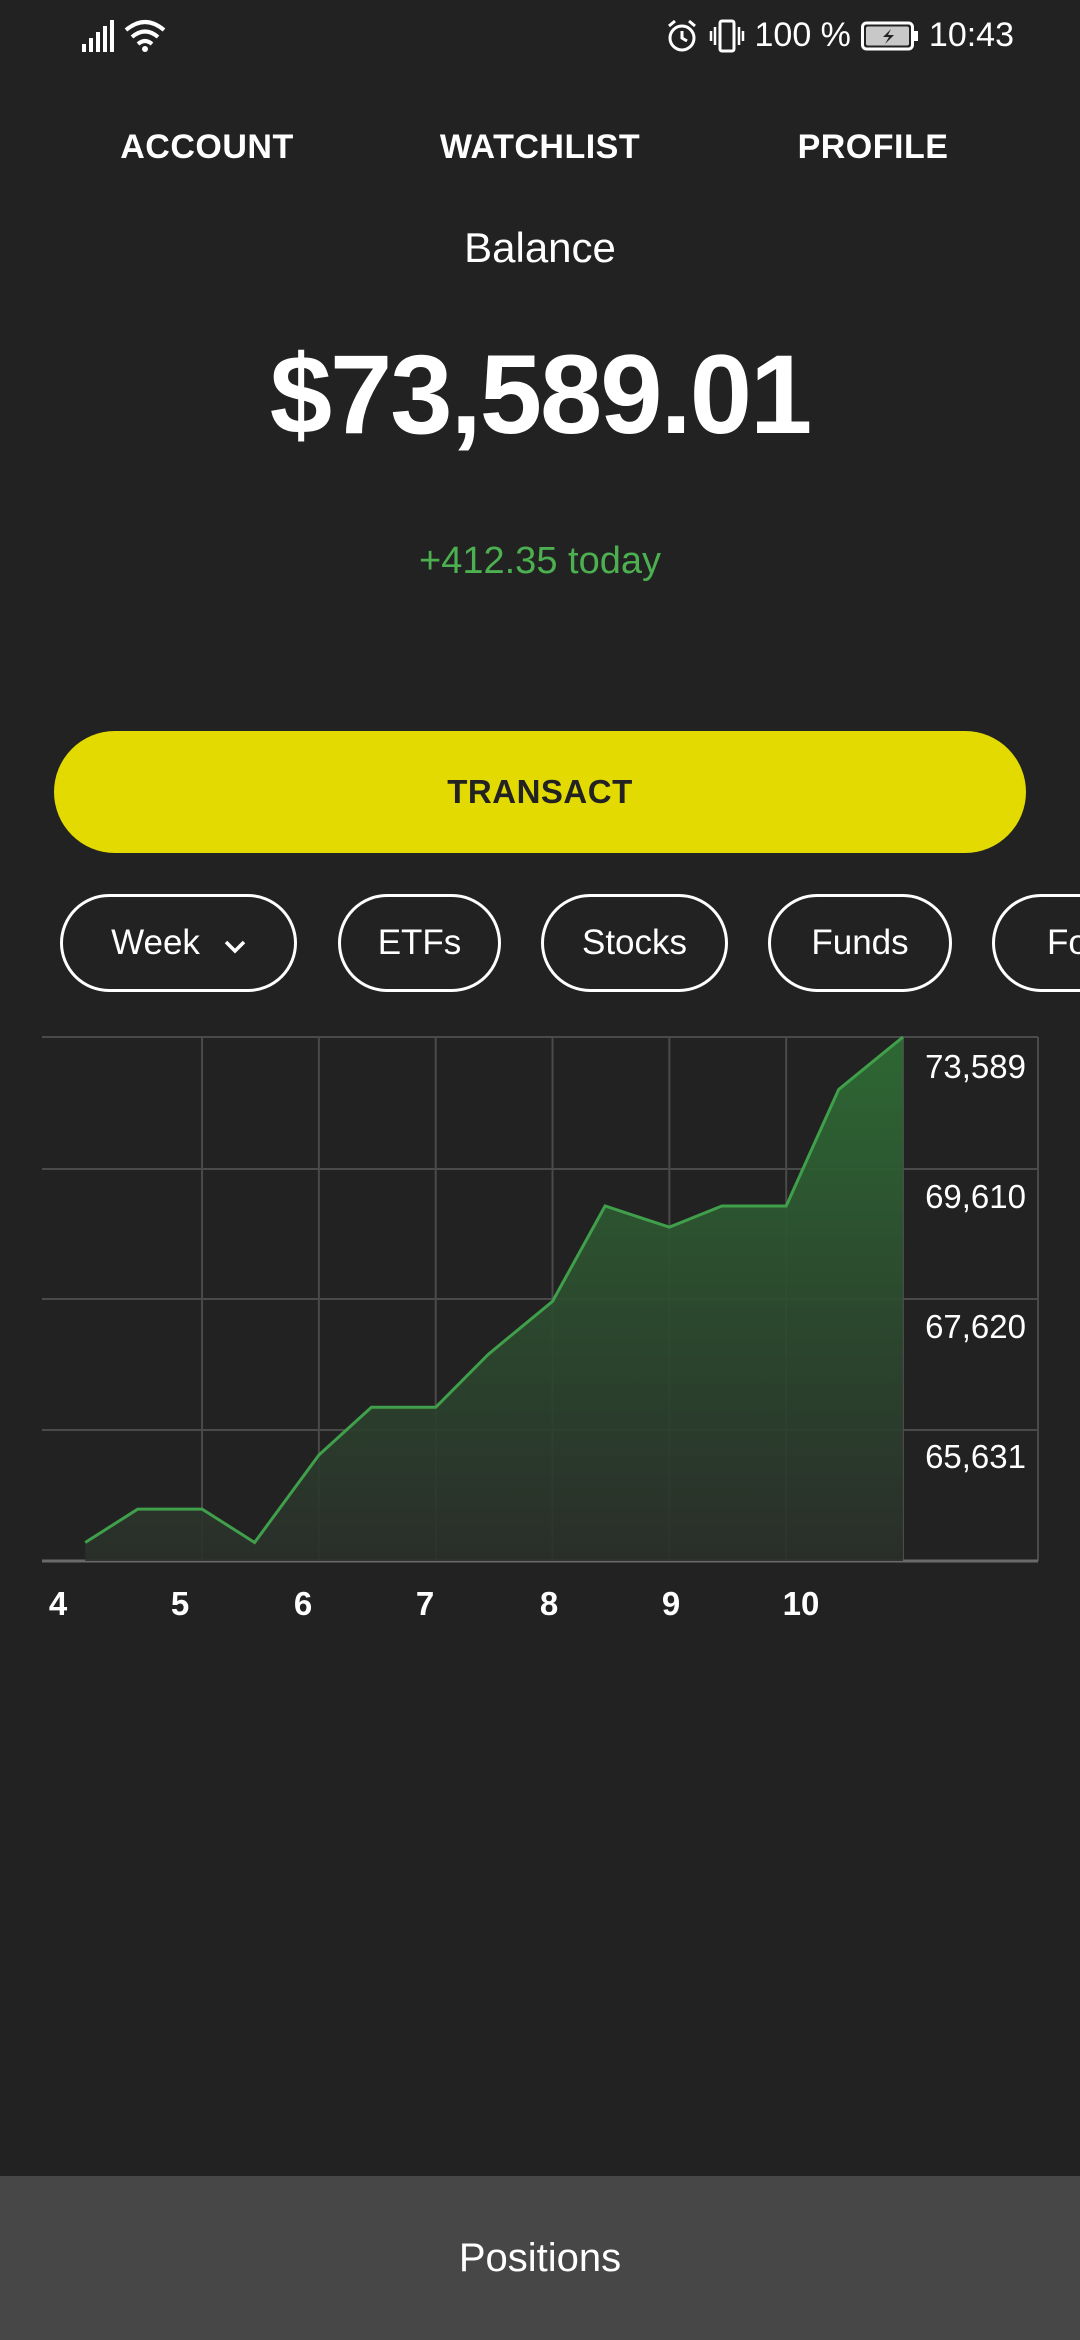 Image resolution: width=1080 pixels, height=2340 pixels. I want to click on chart-y-labels: 73,589 69,610 67,620 65,631, so click(975, 1261).